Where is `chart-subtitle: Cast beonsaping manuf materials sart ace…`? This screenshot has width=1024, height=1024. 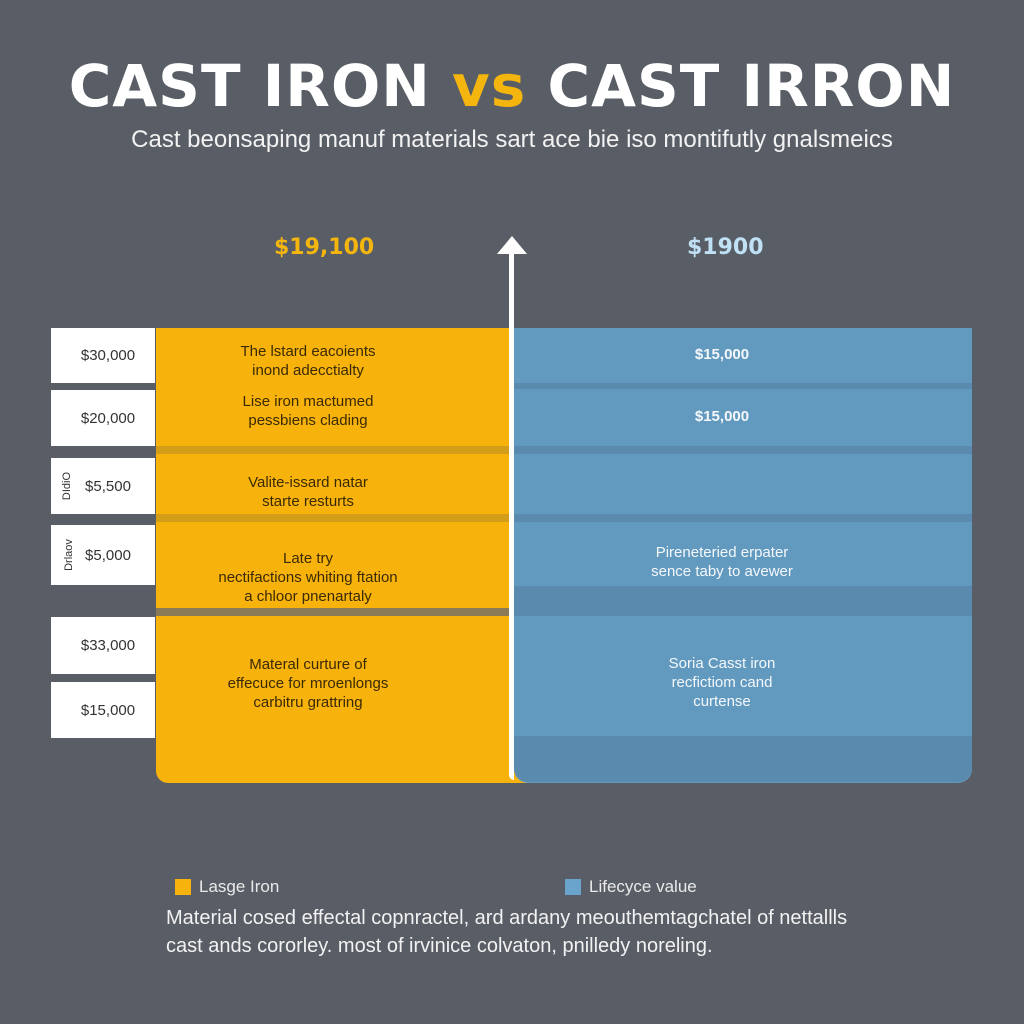
chart-subtitle: Cast beonsaping manuf materials sart ace… is located at coordinates (512, 139).